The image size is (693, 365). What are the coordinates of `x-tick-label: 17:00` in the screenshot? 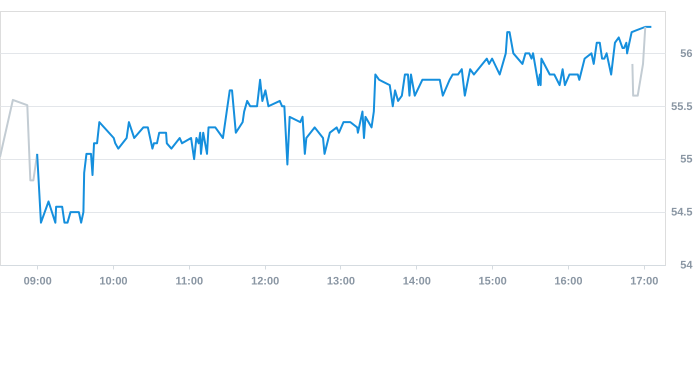 It's located at (644, 282).